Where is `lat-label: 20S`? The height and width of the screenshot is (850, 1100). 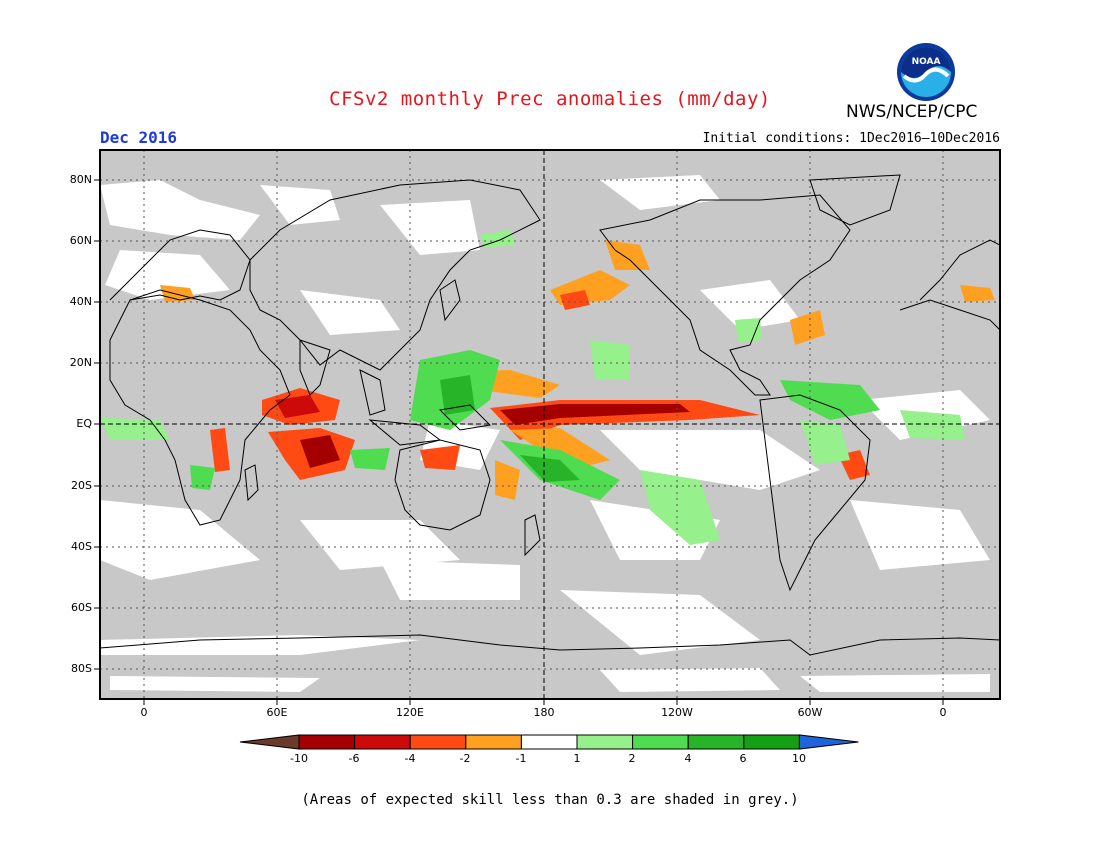 lat-label: 20S is located at coordinates (81, 485).